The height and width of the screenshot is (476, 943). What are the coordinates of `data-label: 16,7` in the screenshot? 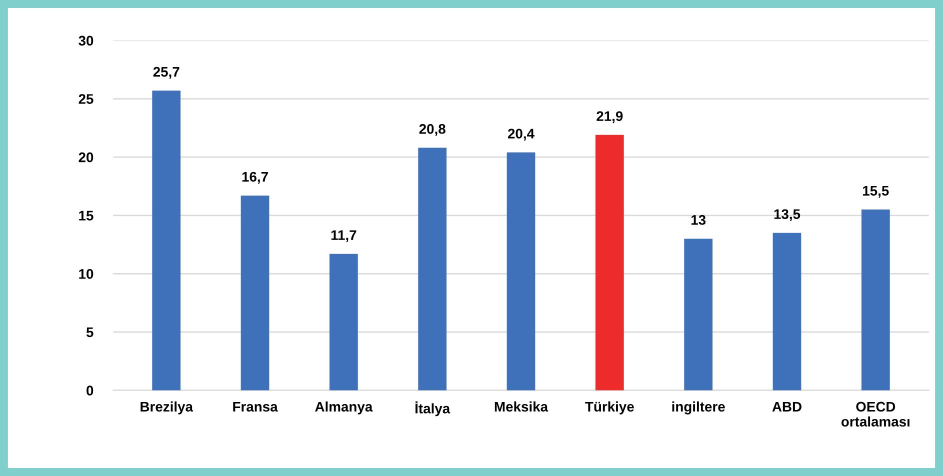 It's located at (255, 178).